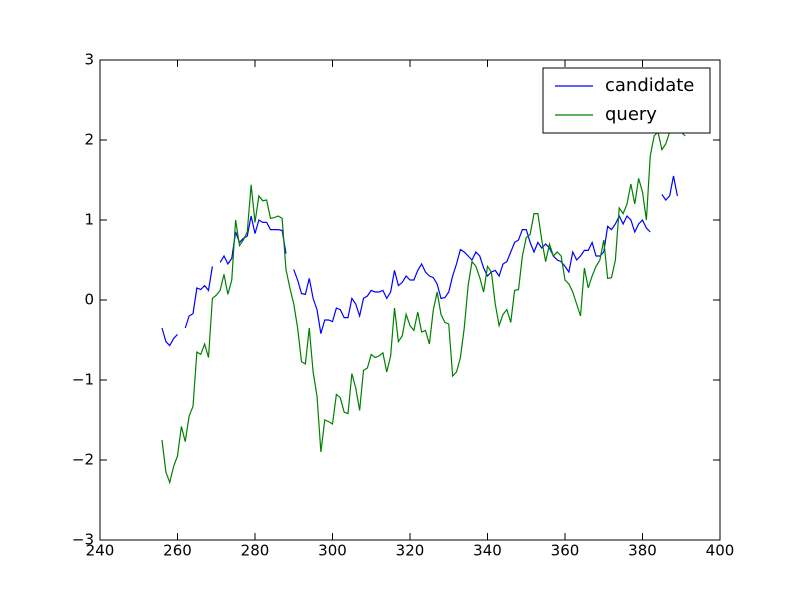 The image size is (800, 600). I want to click on legend: candidate query, so click(626, 100).